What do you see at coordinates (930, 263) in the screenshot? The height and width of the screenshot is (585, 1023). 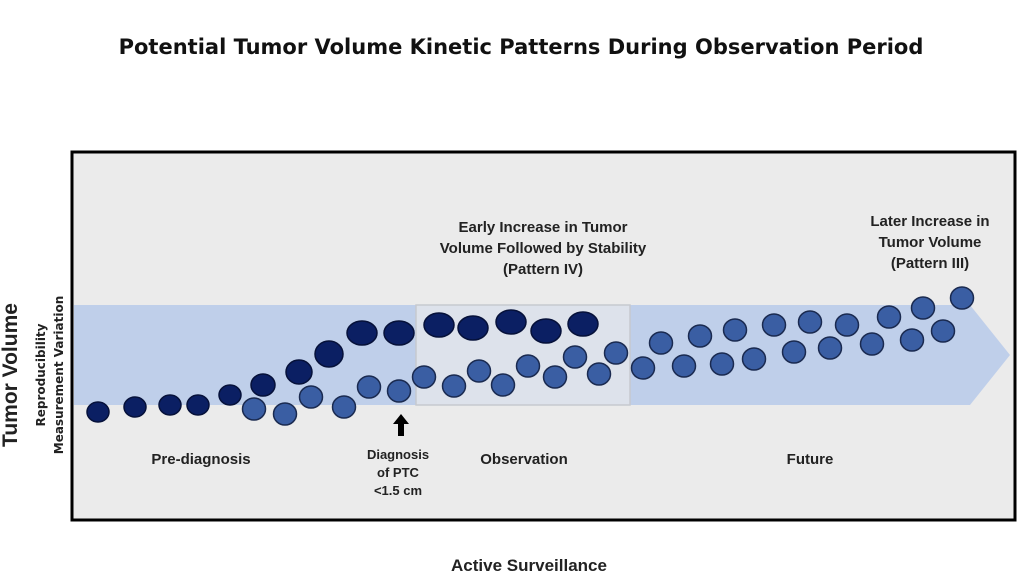 I see `pattern-iii-line-3: (Pattern III)` at bounding box center [930, 263].